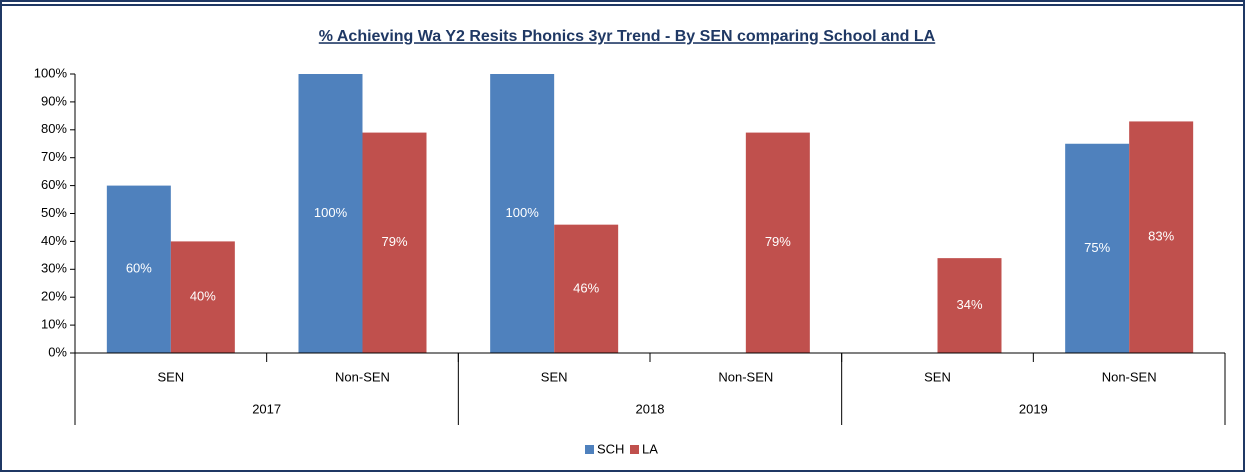  What do you see at coordinates (54, 268) in the screenshot?
I see `y-tick-label: 30%` at bounding box center [54, 268].